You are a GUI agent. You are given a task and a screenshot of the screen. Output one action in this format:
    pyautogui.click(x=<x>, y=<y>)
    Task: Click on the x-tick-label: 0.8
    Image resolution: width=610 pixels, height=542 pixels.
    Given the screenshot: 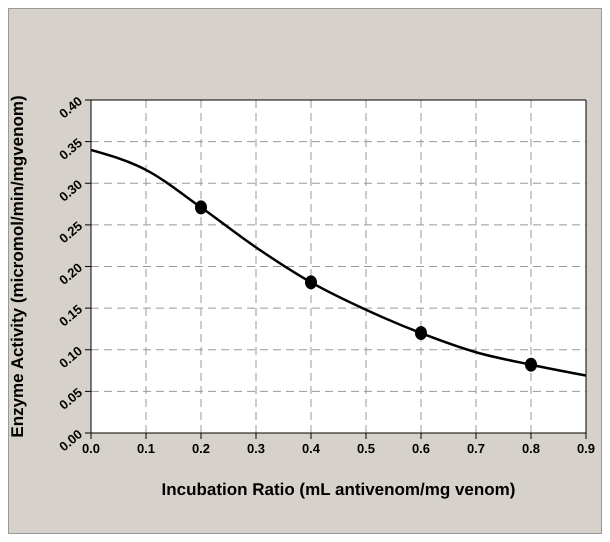 What is the action you would take?
    pyautogui.click(x=531, y=448)
    